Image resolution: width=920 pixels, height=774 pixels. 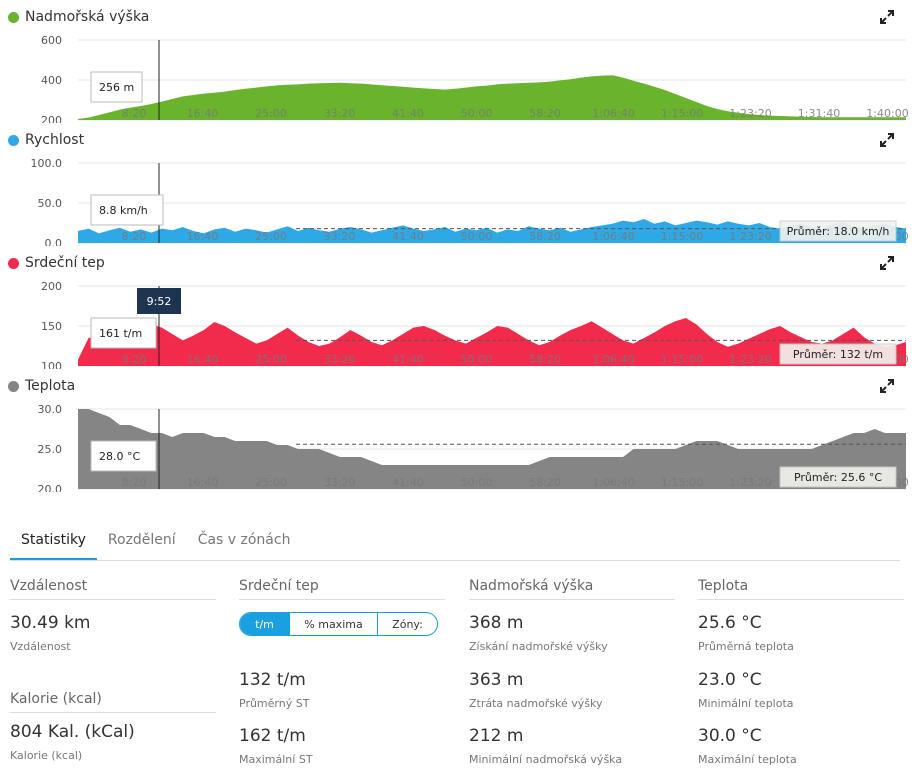 What do you see at coordinates (159, 301) in the screenshot?
I see `time-badge-box` at bounding box center [159, 301].